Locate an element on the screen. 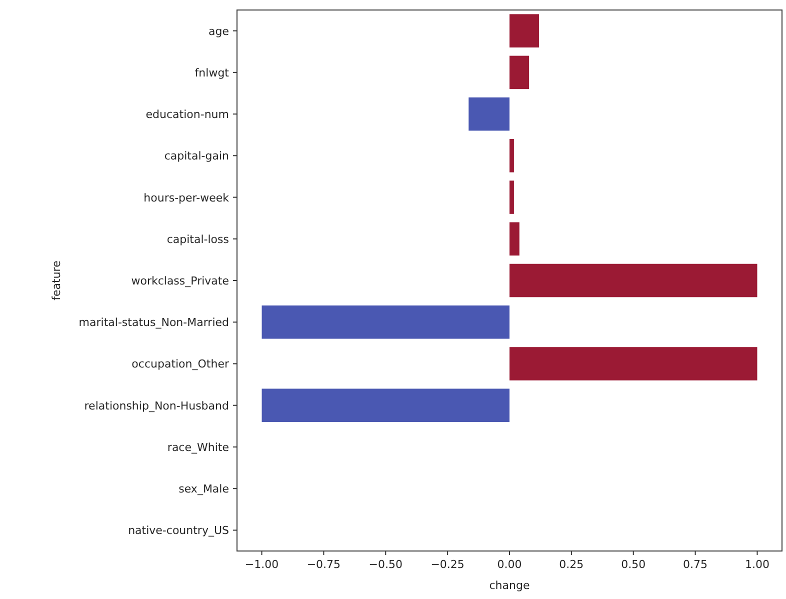  x-tick-label: 0.00 is located at coordinates (509, 564).